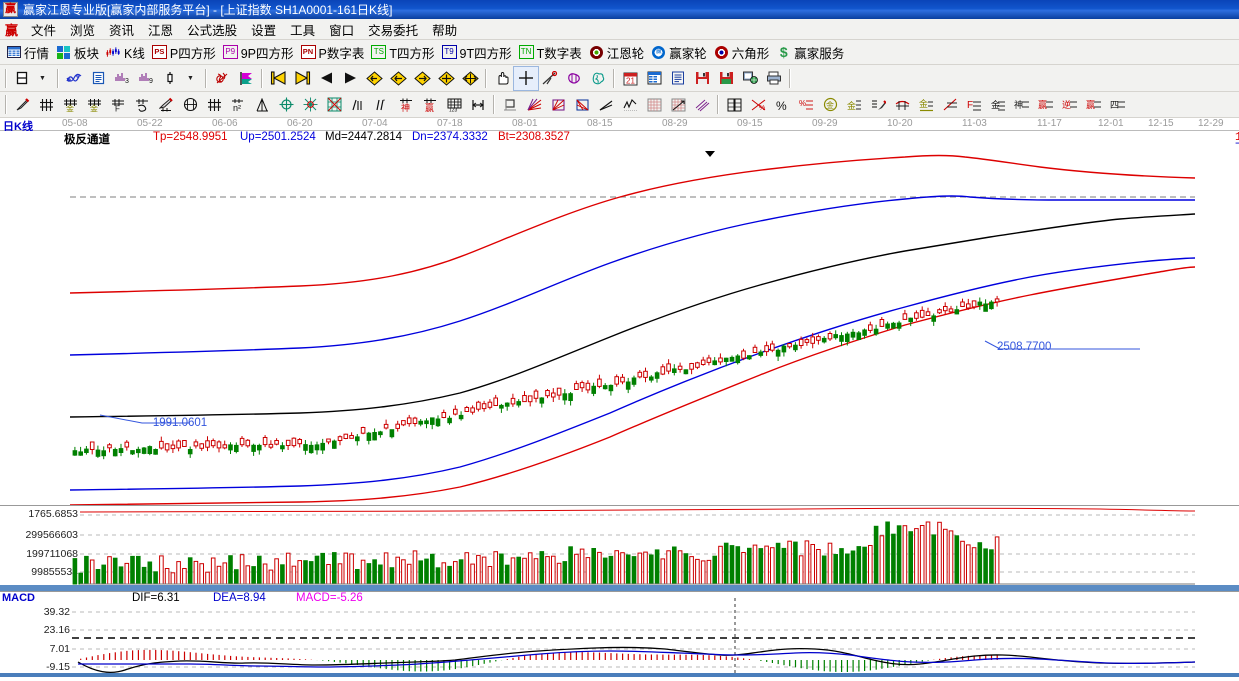  I want to click on slope-f-icon: F, so click(974, 104).